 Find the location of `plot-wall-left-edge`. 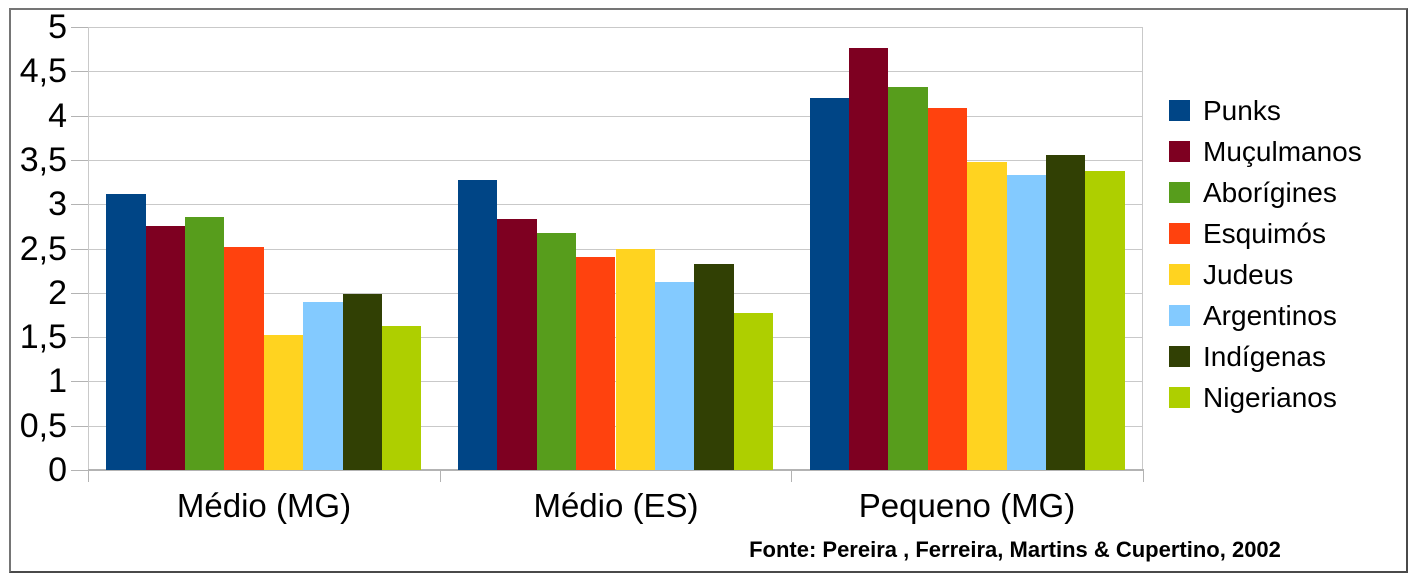

plot-wall-left-edge is located at coordinates (88, 248).